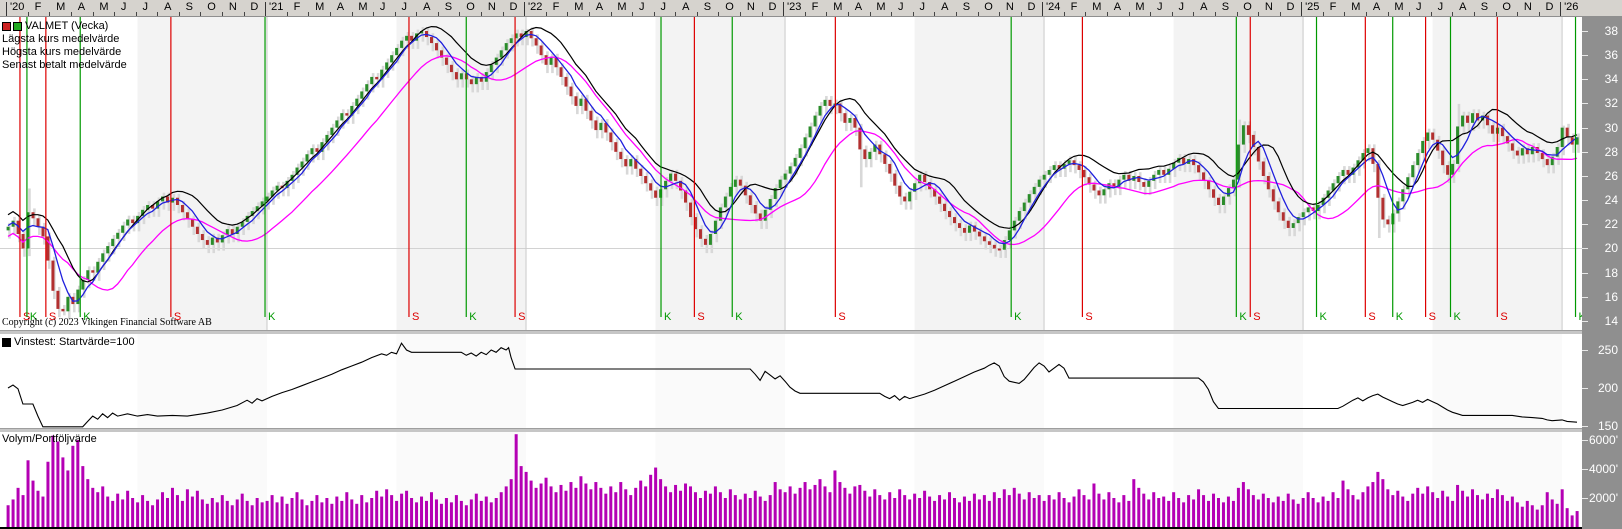  I want to click on month-label: D, so click(772, 7).